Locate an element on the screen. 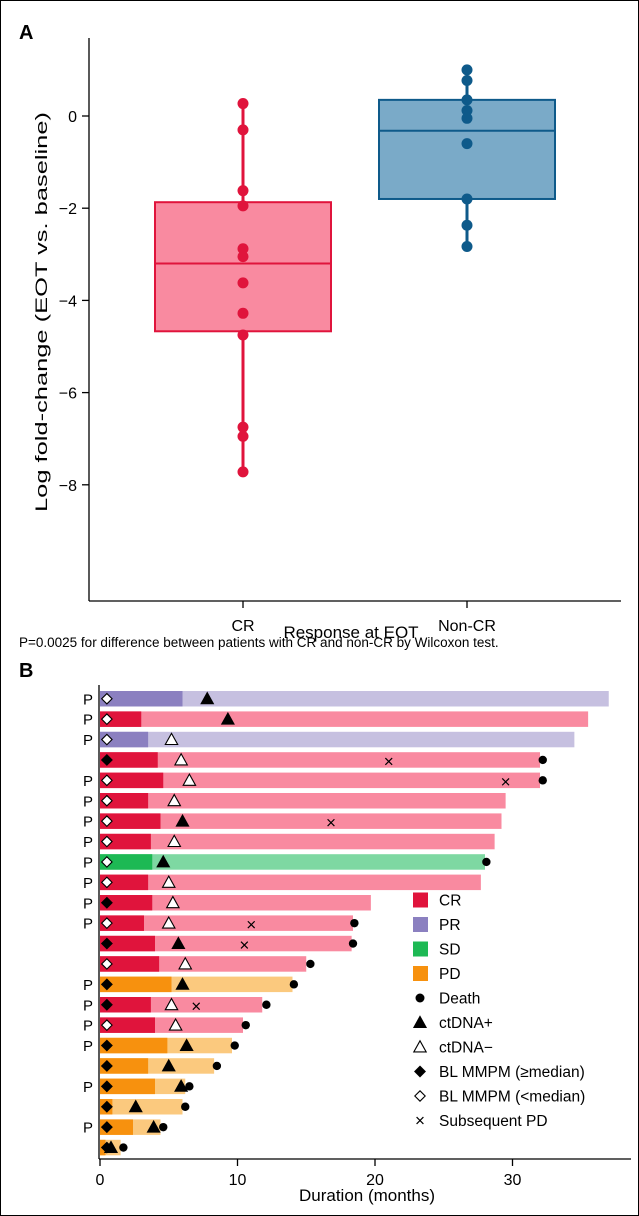 This screenshot has height=1216, width=639. x-tick-label: Non-CR is located at coordinates (467, 626).